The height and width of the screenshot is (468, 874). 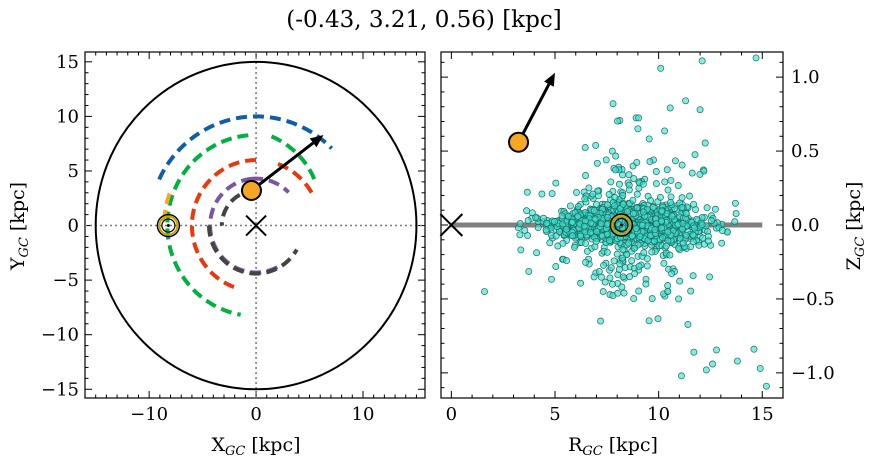 What do you see at coordinates (658, 414) in the screenshot?
I see `right-x-tick-label: 10` at bounding box center [658, 414].